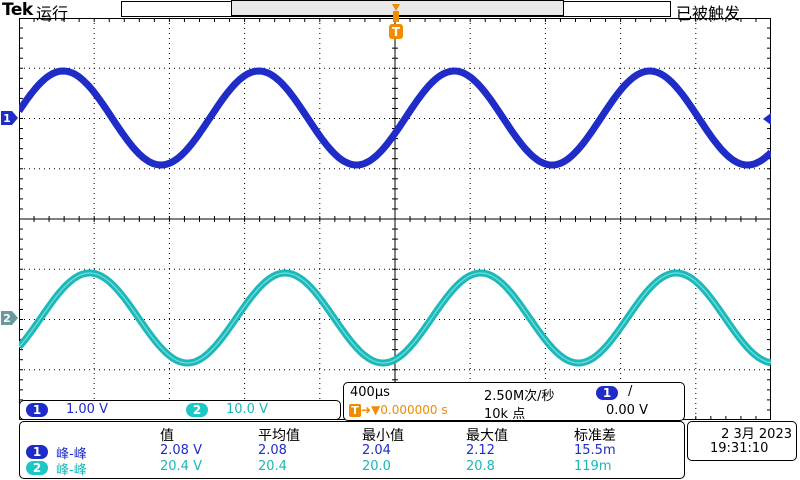 The image size is (800, 480). What do you see at coordinates (167, 436) in the screenshot?
I see `header-value: 值` at bounding box center [167, 436].